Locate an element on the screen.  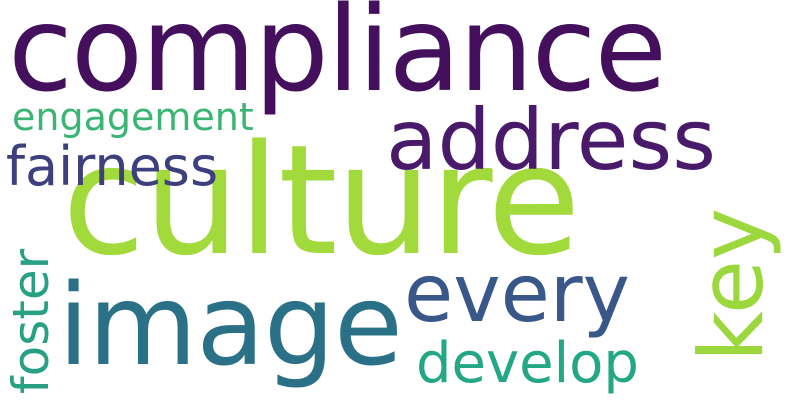
word-develop: develop is located at coordinates (527, 363).